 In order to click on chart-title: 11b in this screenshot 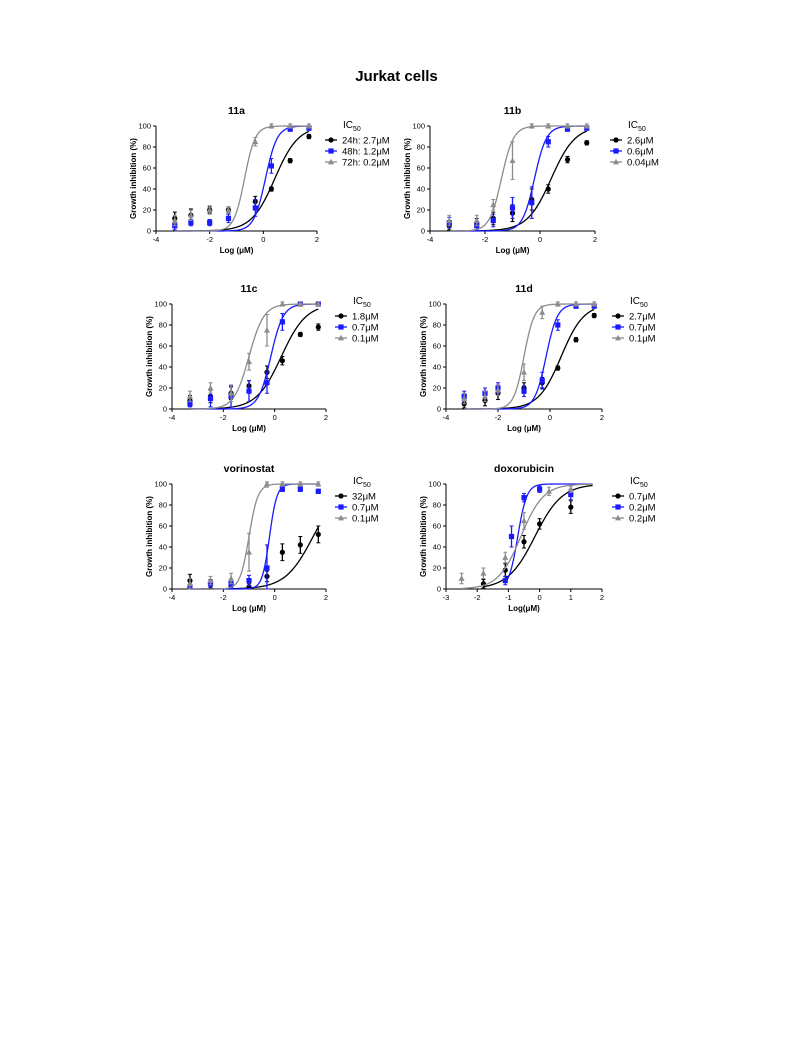, I will do `click(513, 111)`.